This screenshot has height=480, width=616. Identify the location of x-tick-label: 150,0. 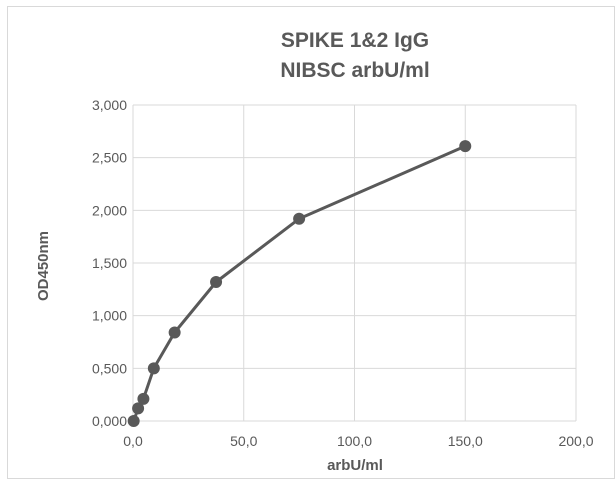
(465, 441).